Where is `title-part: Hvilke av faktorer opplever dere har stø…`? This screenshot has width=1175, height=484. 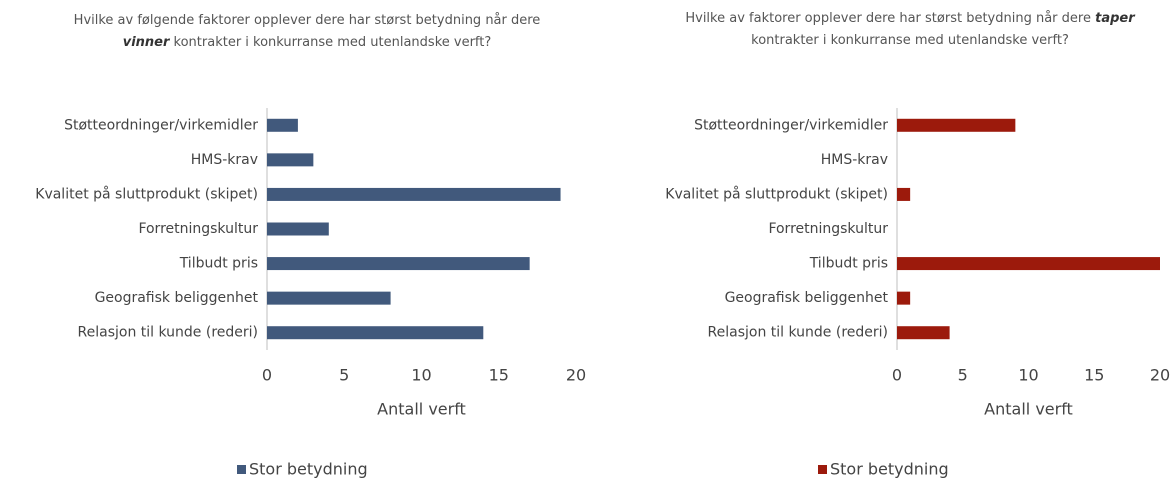
title-part: Hvilke av faktorer opplever dere har stø… is located at coordinates (890, 18).